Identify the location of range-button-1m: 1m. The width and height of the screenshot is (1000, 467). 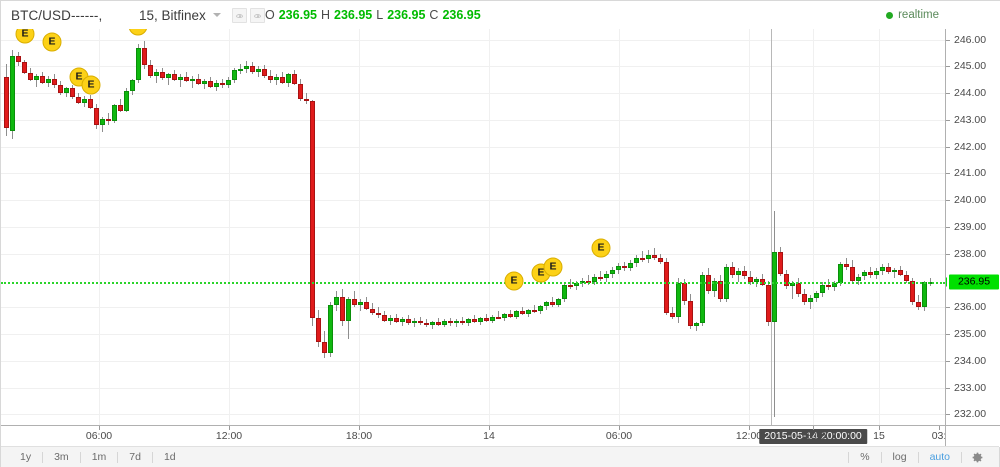
(99, 456).